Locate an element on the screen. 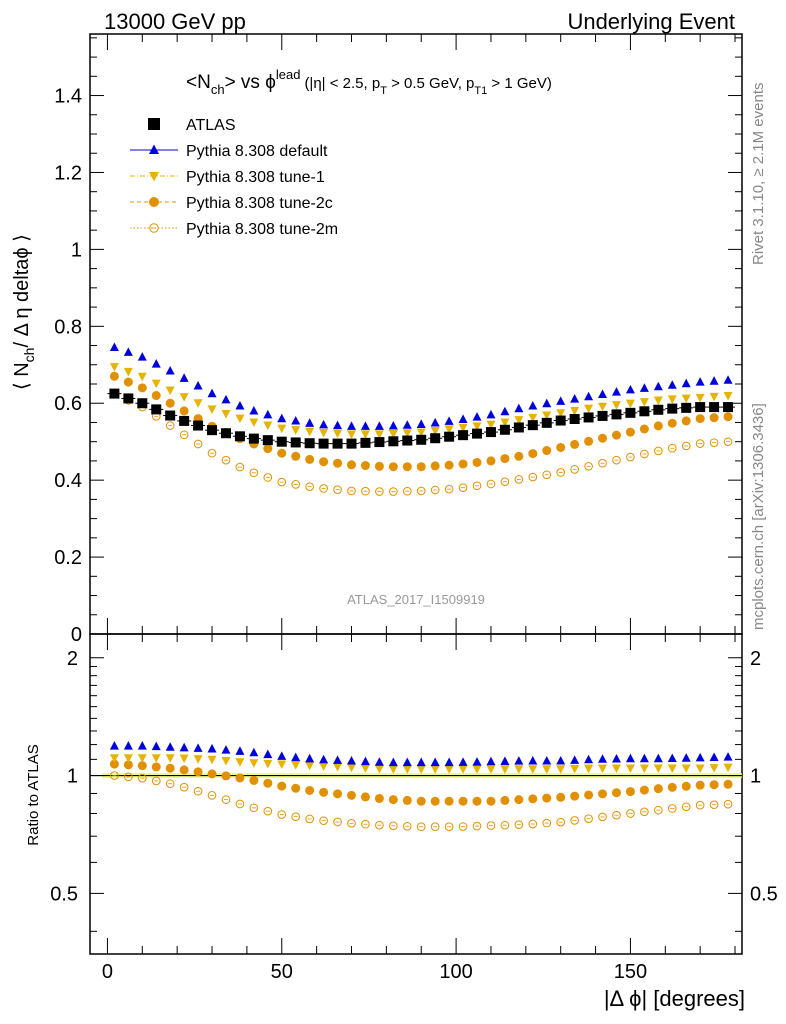 The width and height of the screenshot is (786, 1024). legend-entry: Pythia 8.308 default is located at coordinates (229, 151).